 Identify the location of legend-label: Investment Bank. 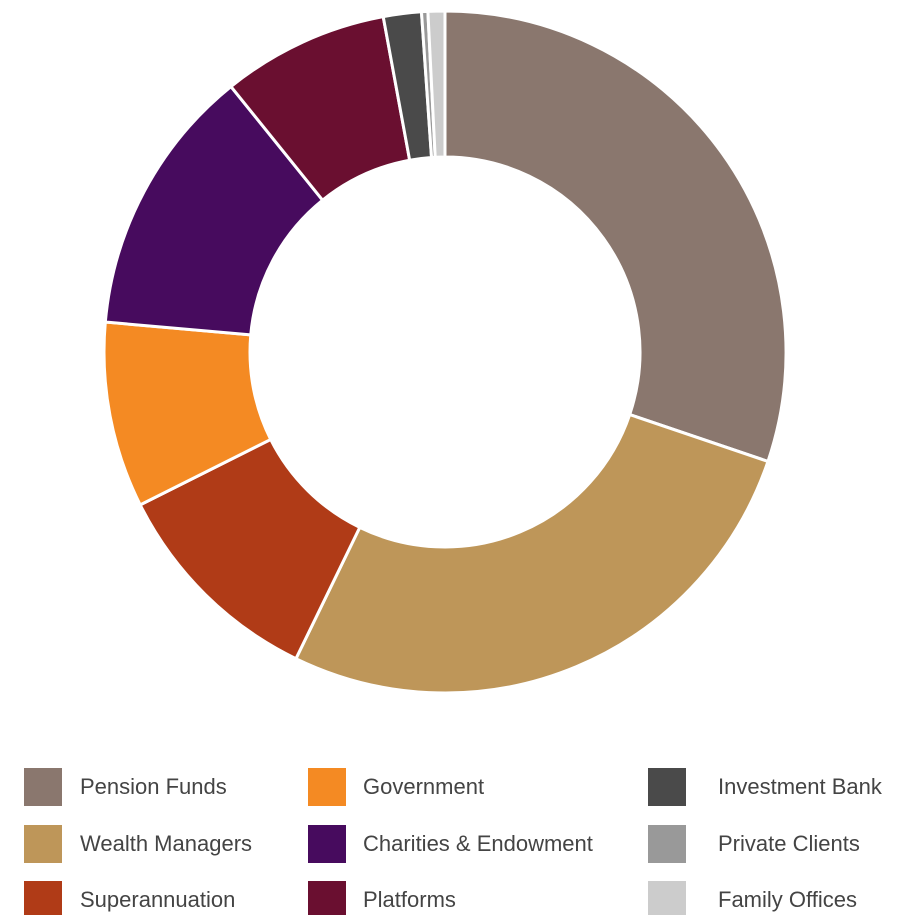
(800, 786).